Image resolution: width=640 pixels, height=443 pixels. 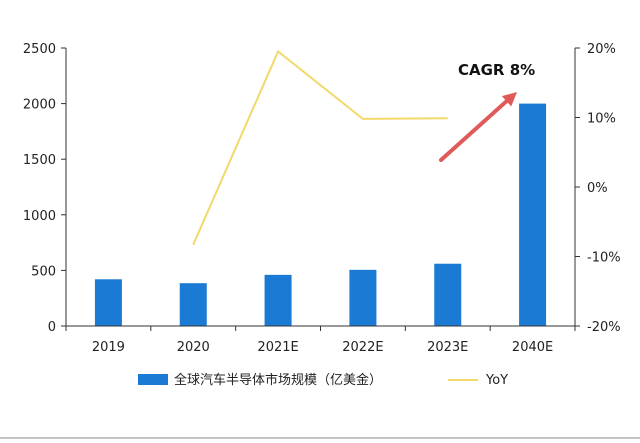 I want to click on cagr-arrow-head, so click(x=509, y=99).